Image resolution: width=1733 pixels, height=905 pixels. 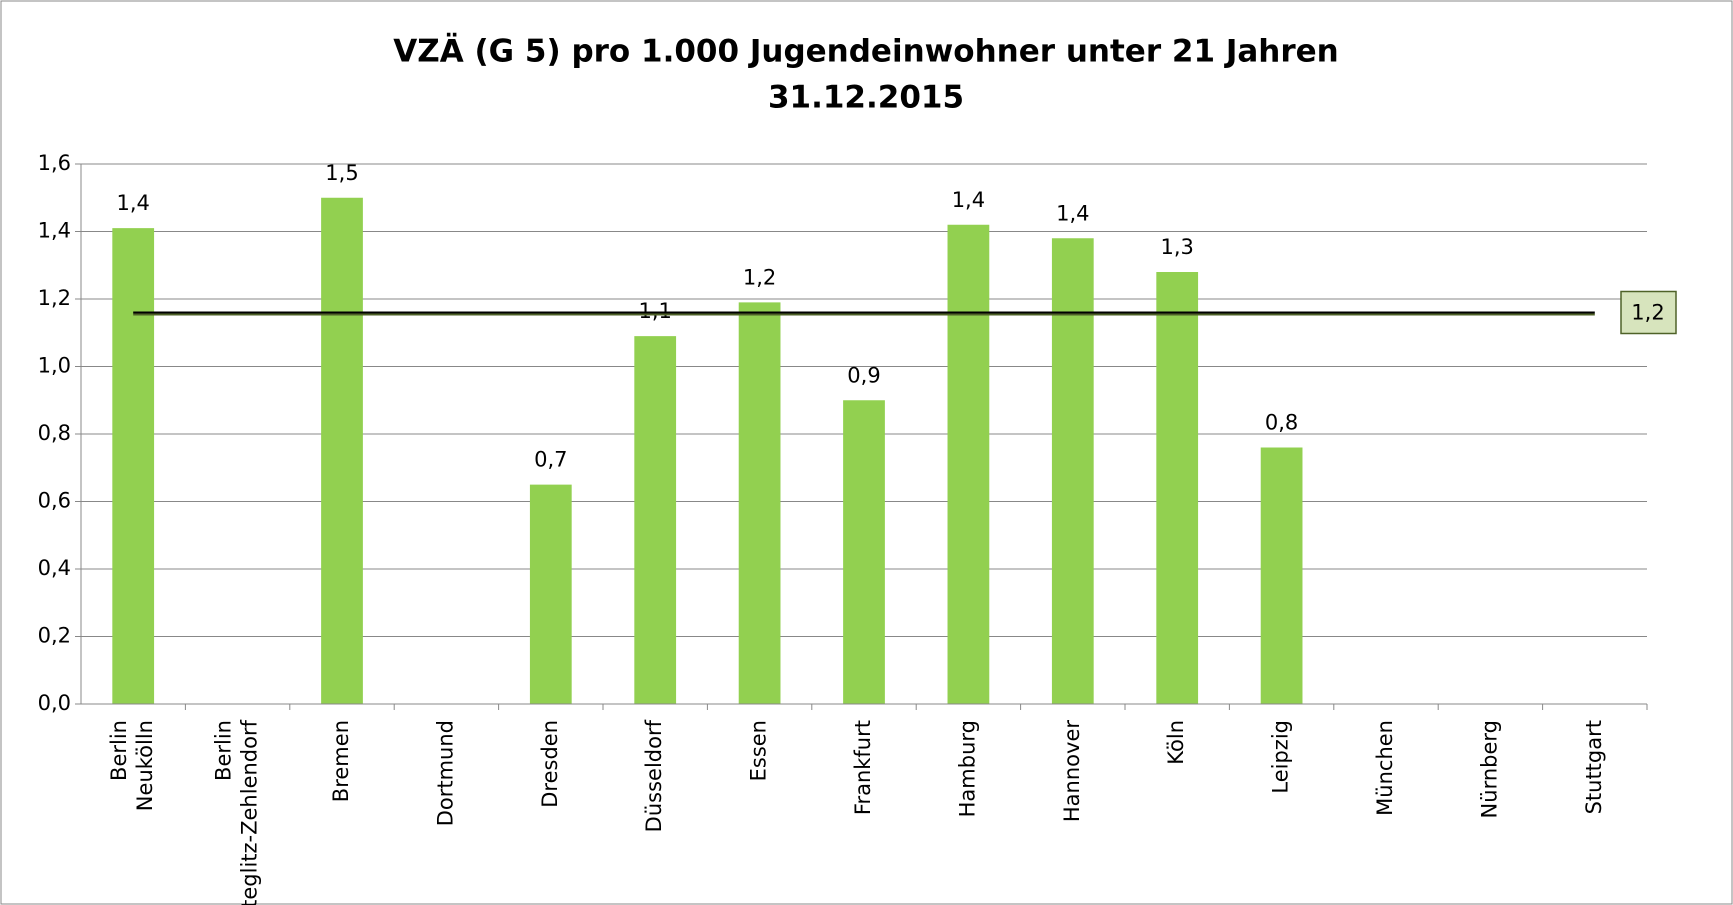 What do you see at coordinates (341, 761) in the screenshot?
I see `x-tick-label: Bremen` at bounding box center [341, 761].